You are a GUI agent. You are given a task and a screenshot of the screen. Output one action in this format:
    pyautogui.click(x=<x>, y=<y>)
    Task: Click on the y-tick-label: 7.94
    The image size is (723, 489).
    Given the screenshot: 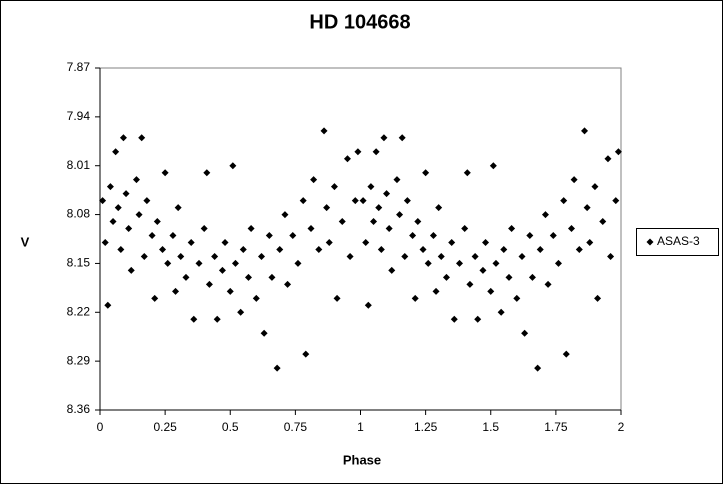 What is the action you would take?
    pyautogui.click(x=79, y=116)
    